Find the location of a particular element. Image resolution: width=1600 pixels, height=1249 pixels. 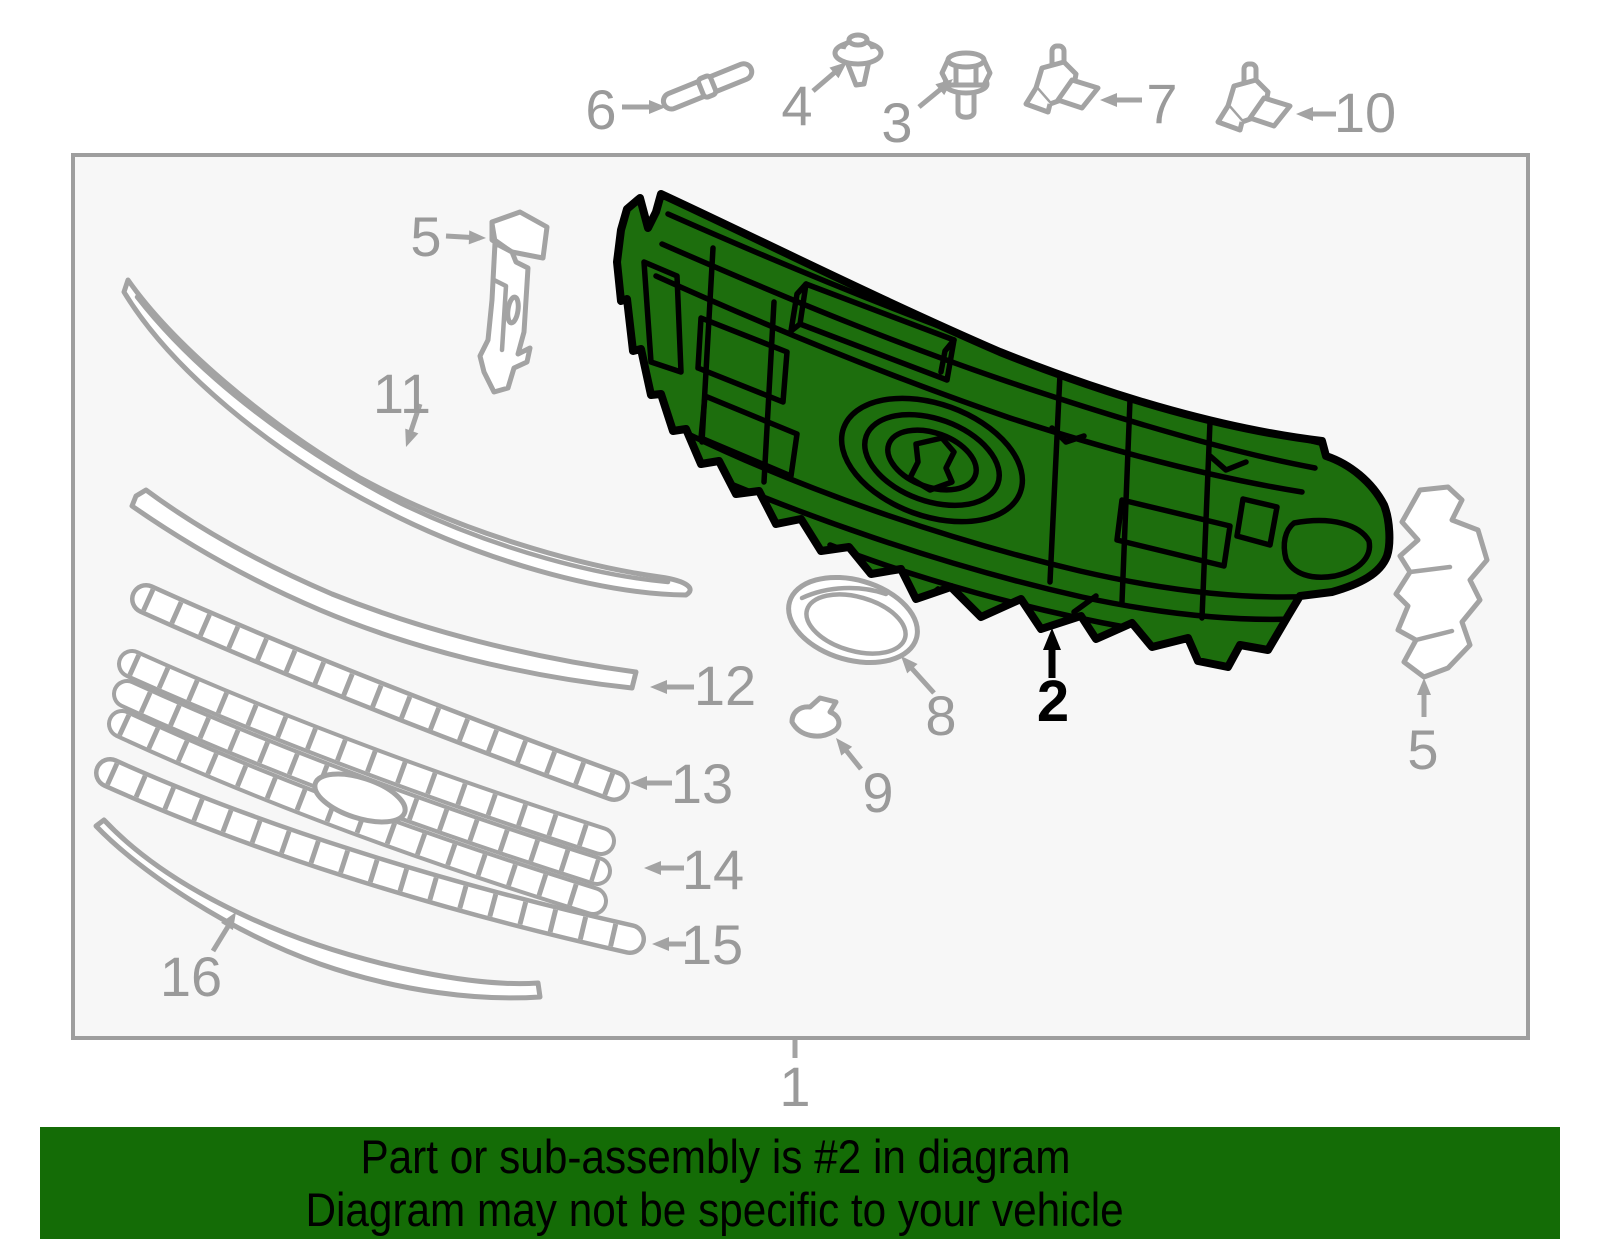

part-7-clip-icon is located at coordinates (1062, 79).